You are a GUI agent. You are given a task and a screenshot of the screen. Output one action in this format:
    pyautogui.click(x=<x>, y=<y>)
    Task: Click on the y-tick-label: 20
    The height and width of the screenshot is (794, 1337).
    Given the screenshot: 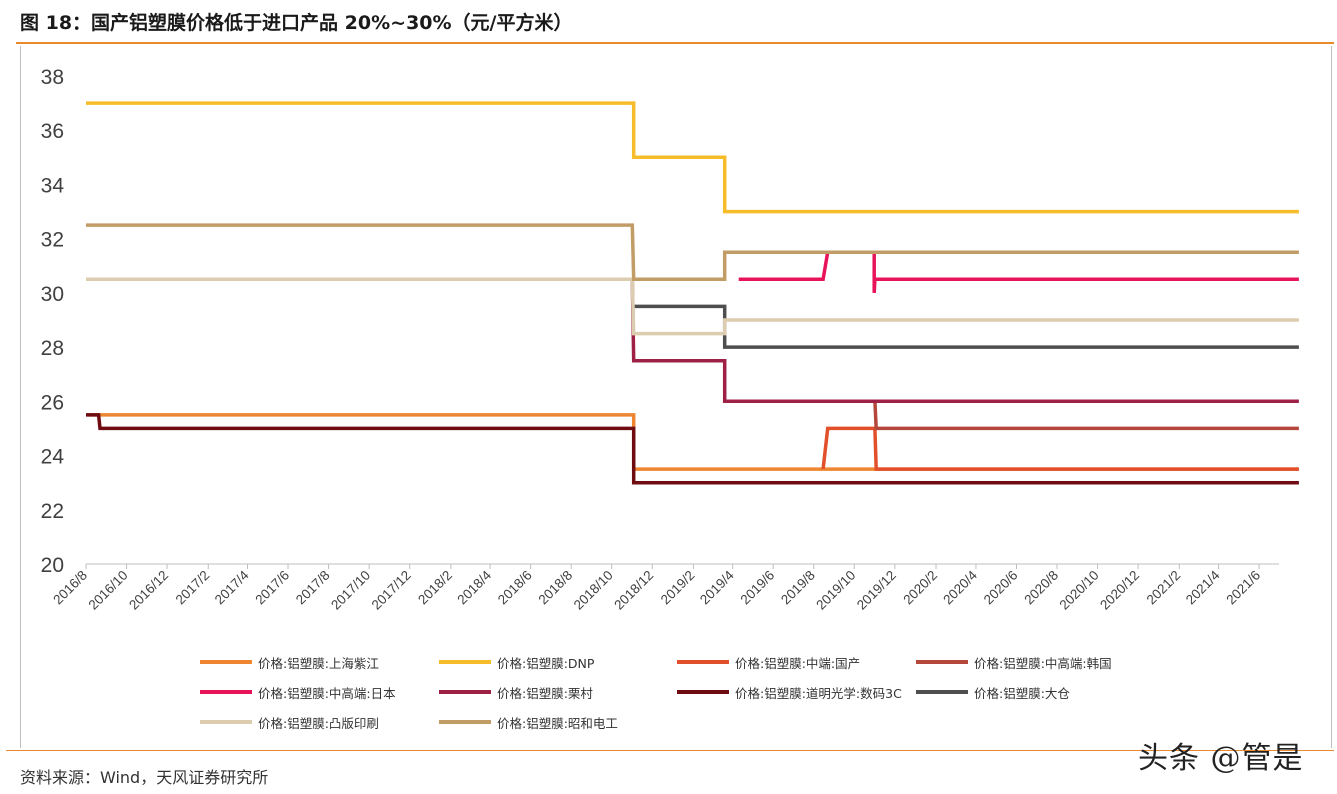 What is the action you would take?
    pyautogui.click(x=52, y=565)
    